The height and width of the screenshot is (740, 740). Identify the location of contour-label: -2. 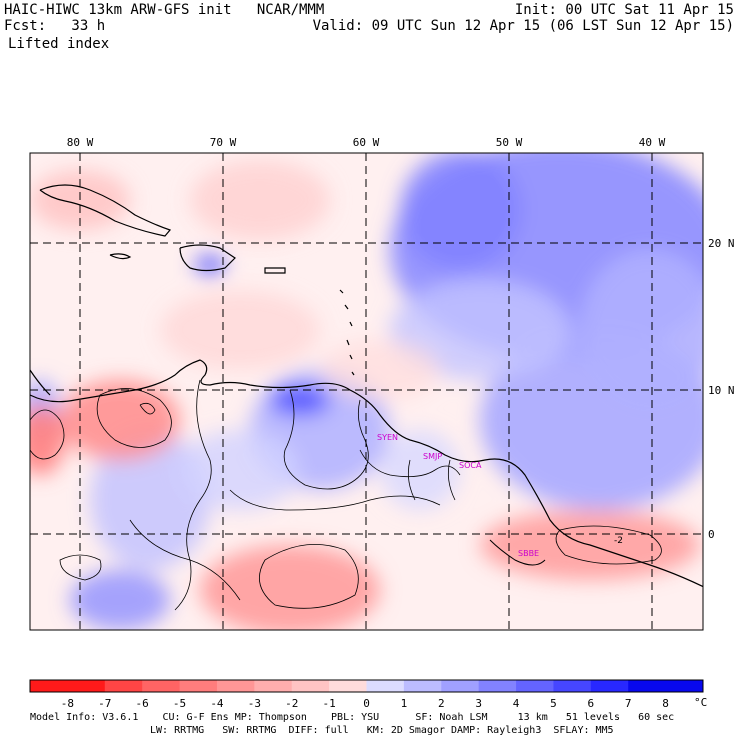
(618, 541).